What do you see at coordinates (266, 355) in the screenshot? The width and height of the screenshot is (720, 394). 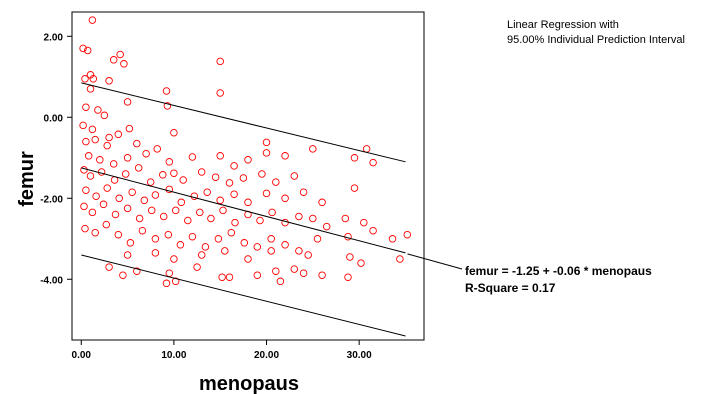 I see `x-tick-label: 20.00` at bounding box center [266, 355].